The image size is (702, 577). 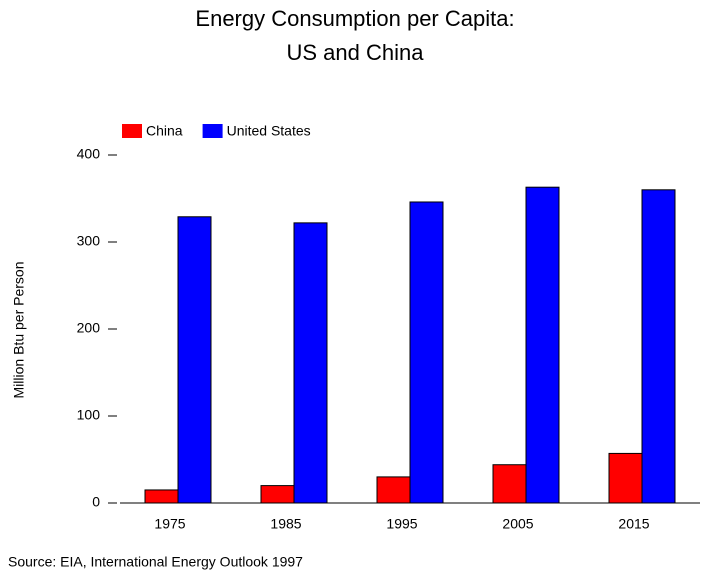 I want to click on x-tick-label: 2015, so click(x=633, y=524).